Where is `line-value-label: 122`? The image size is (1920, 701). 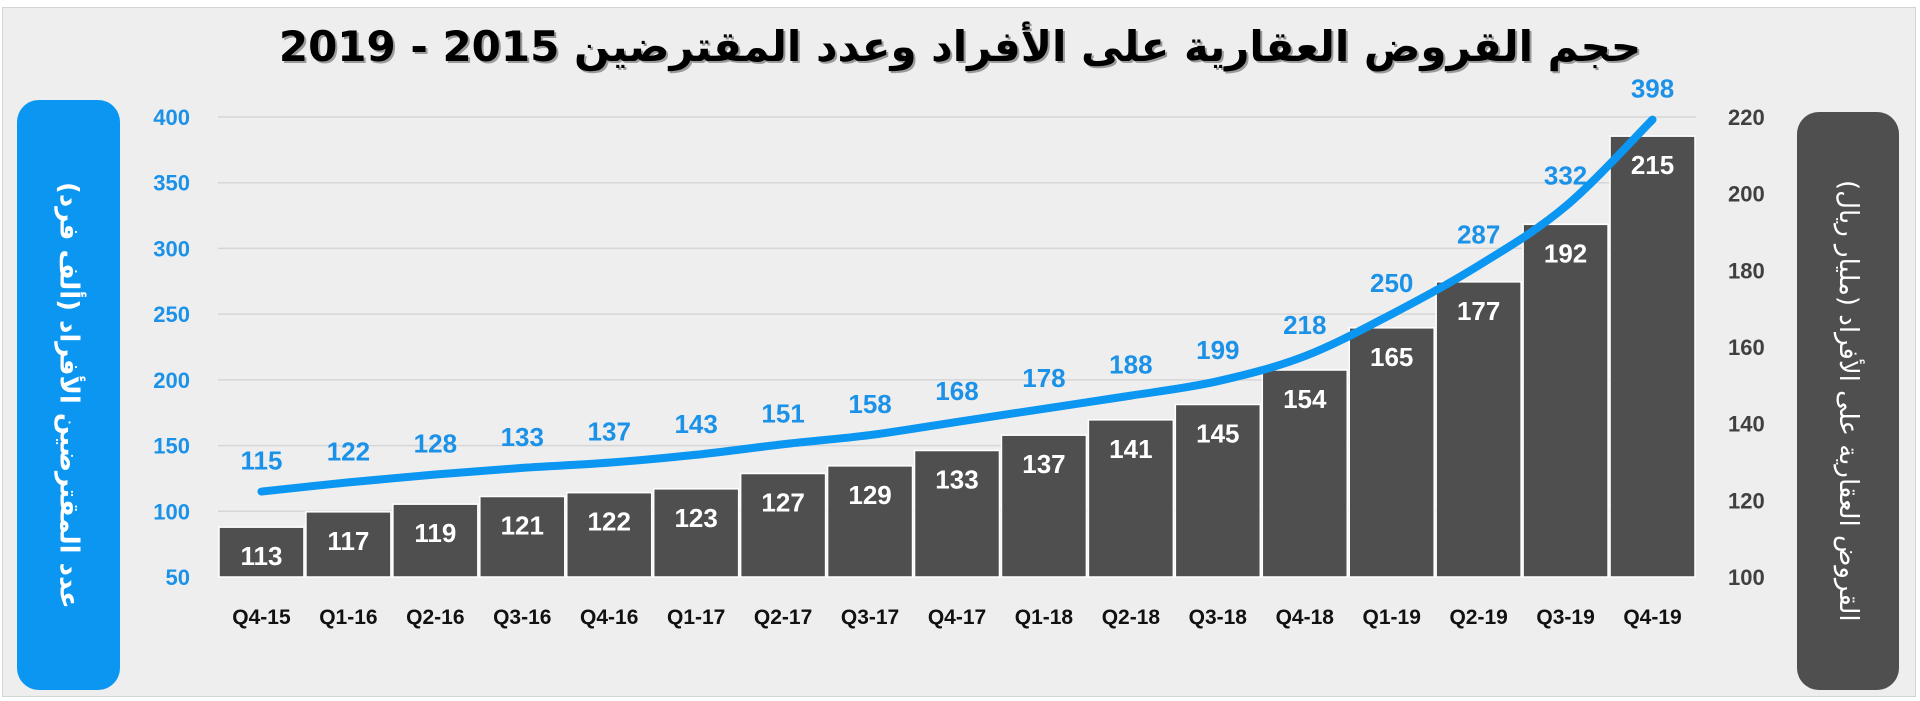 line-value-label: 122 is located at coordinates (348, 451).